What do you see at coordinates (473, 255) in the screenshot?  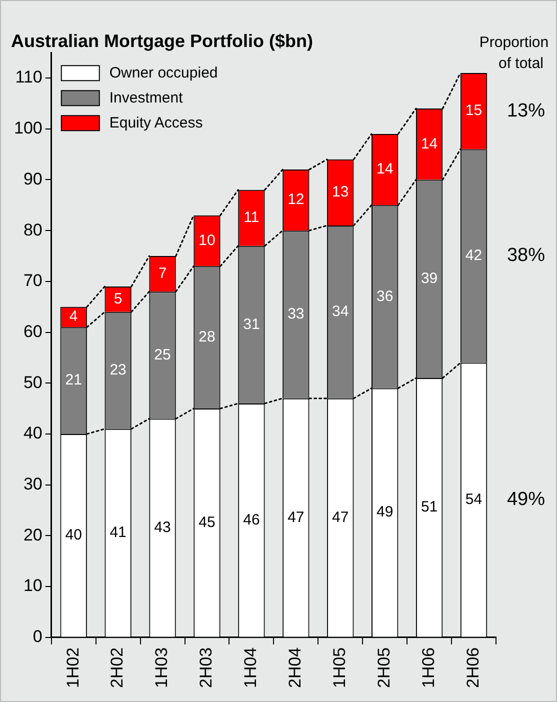 I see `data-label: 42` at bounding box center [473, 255].